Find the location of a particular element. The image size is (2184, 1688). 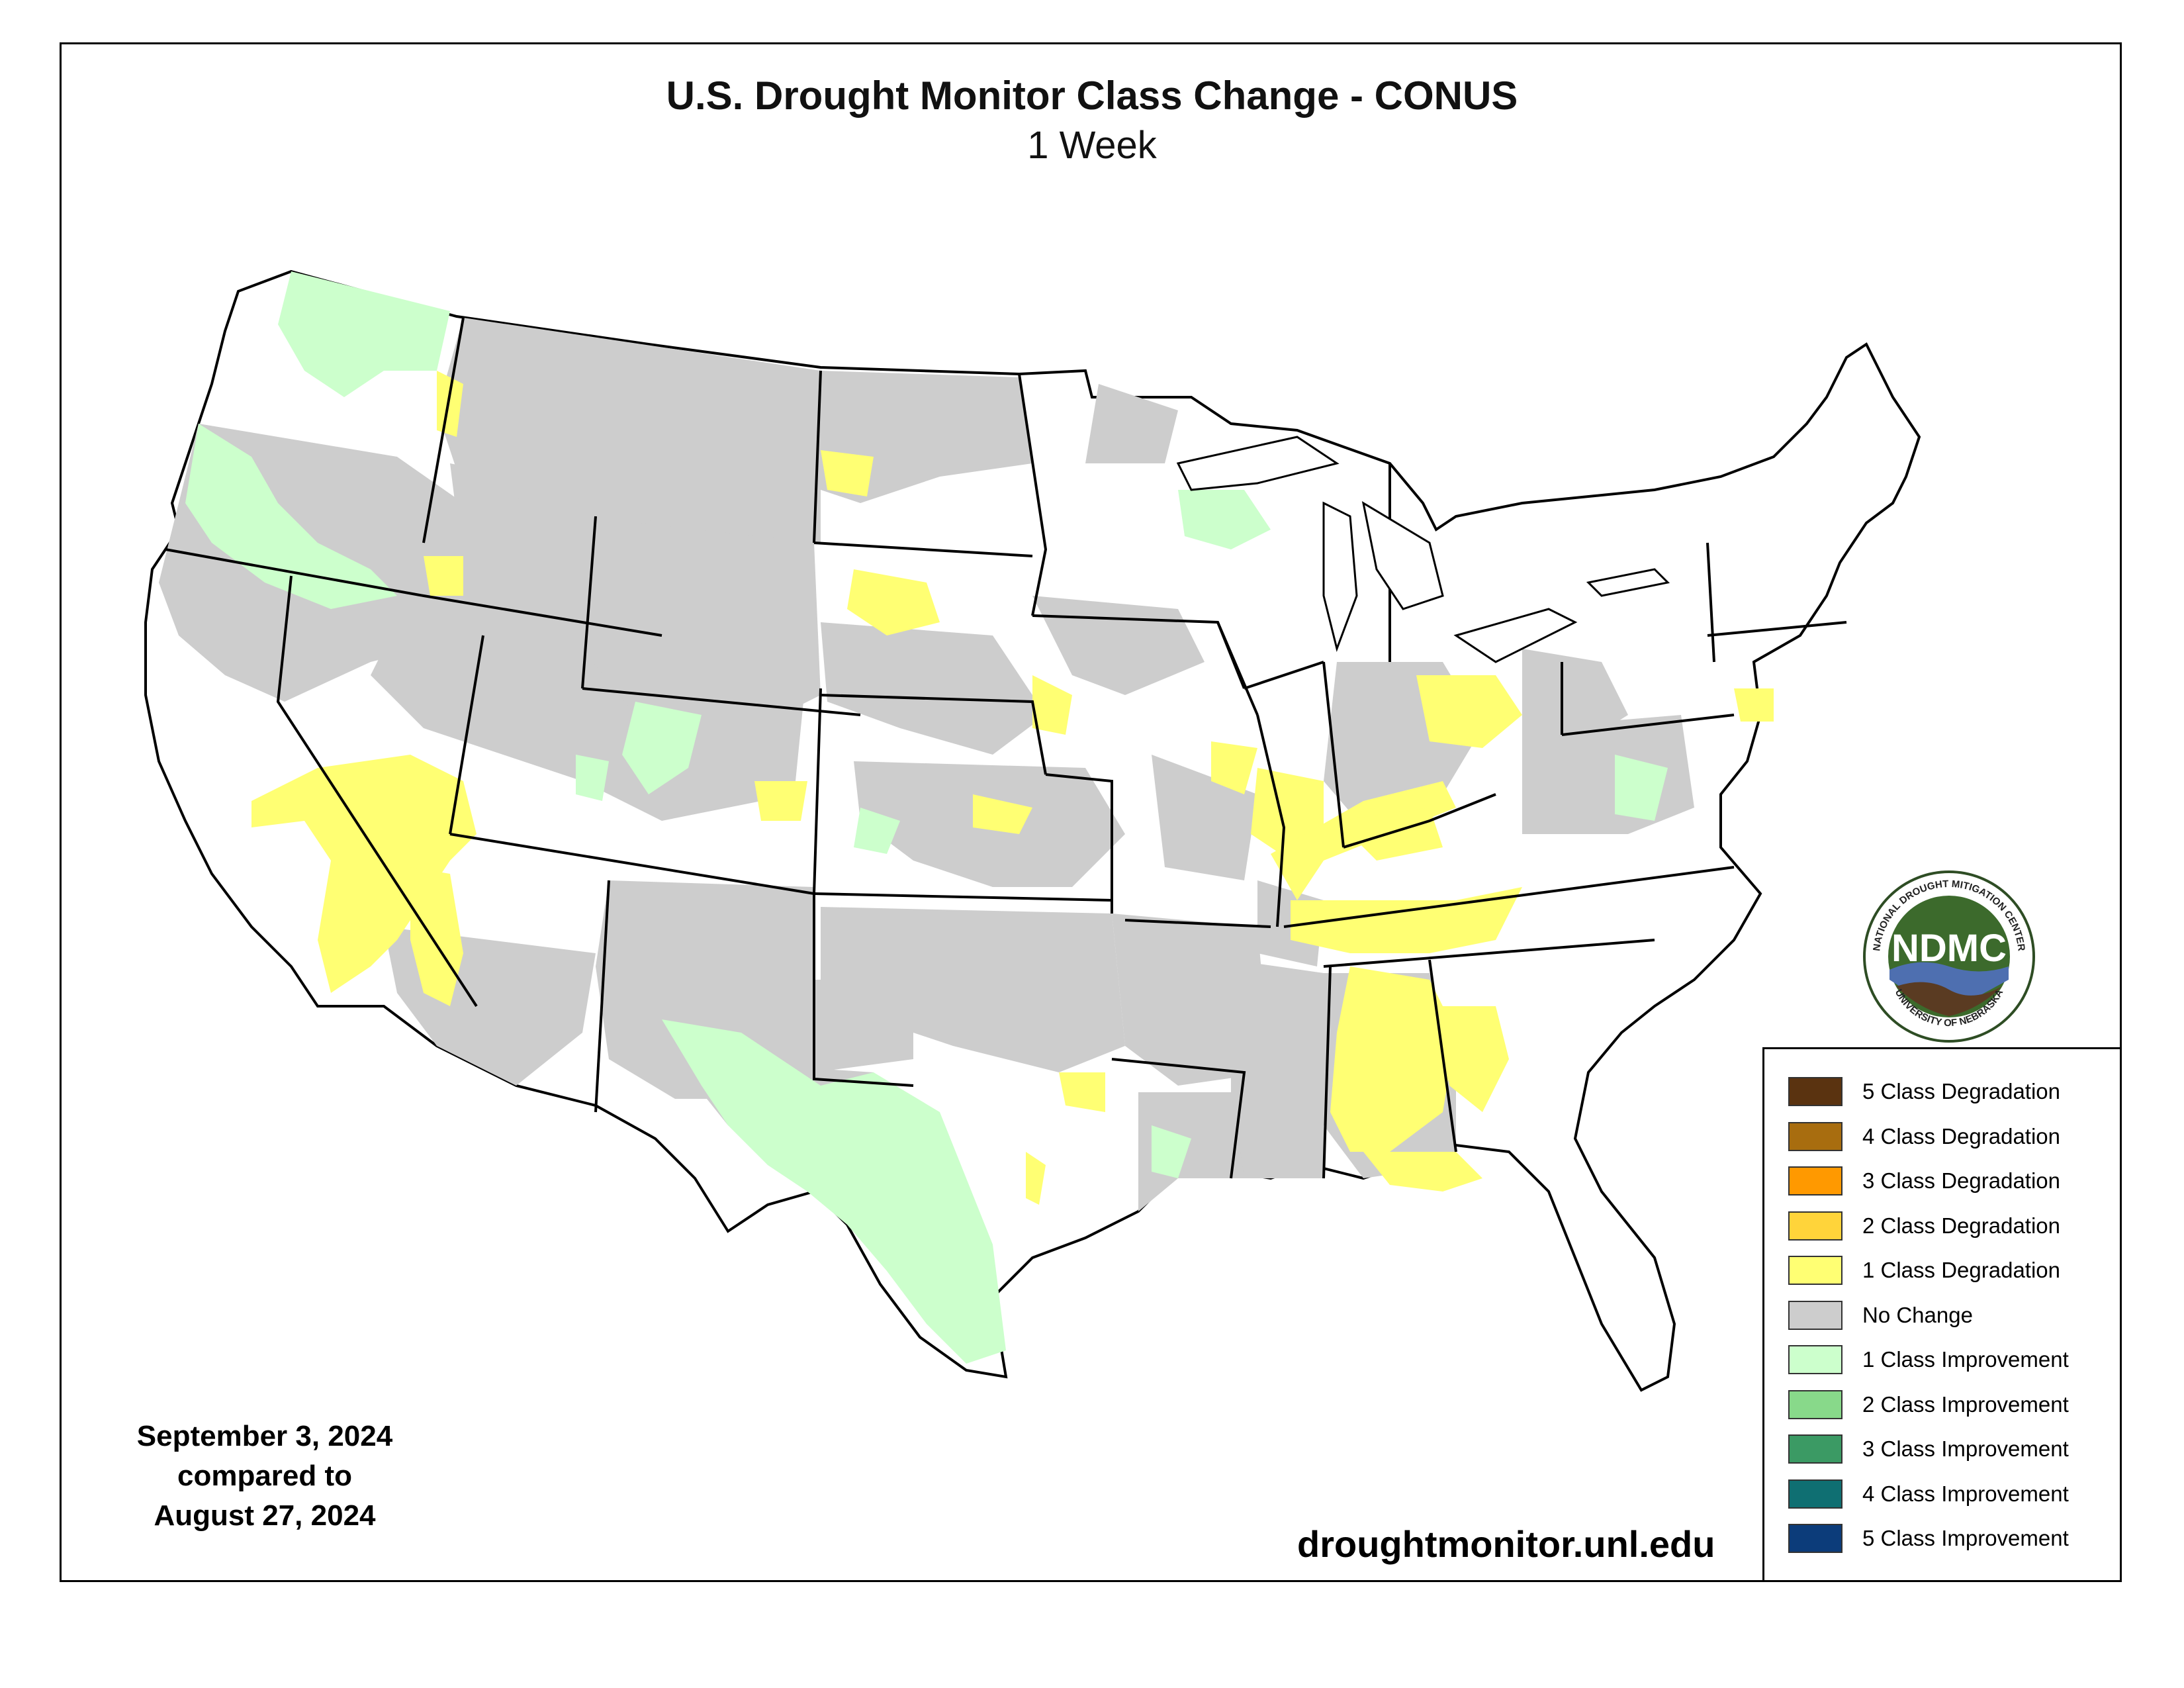

legend-label: No Change is located at coordinates (1917, 1314).